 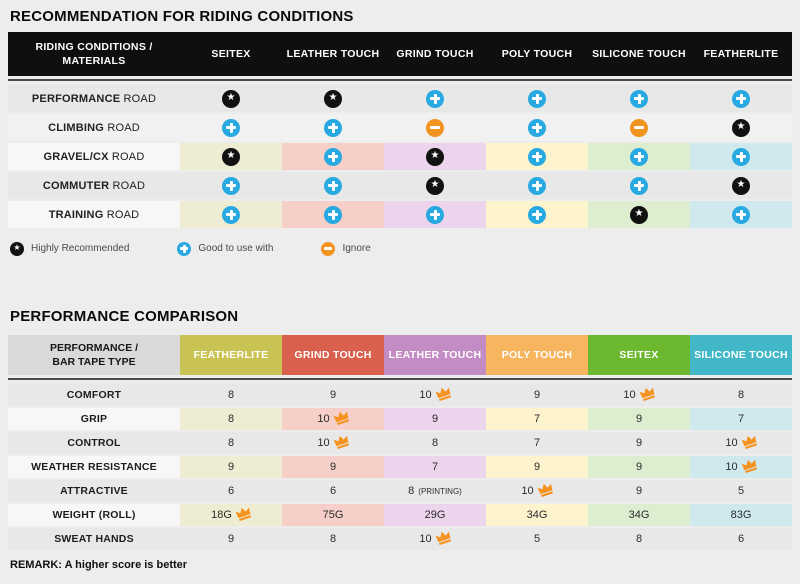 What do you see at coordinates (741, 355) in the screenshot?
I see `column-header: SILICONE TOUCH` at bounding box center [741, 355].